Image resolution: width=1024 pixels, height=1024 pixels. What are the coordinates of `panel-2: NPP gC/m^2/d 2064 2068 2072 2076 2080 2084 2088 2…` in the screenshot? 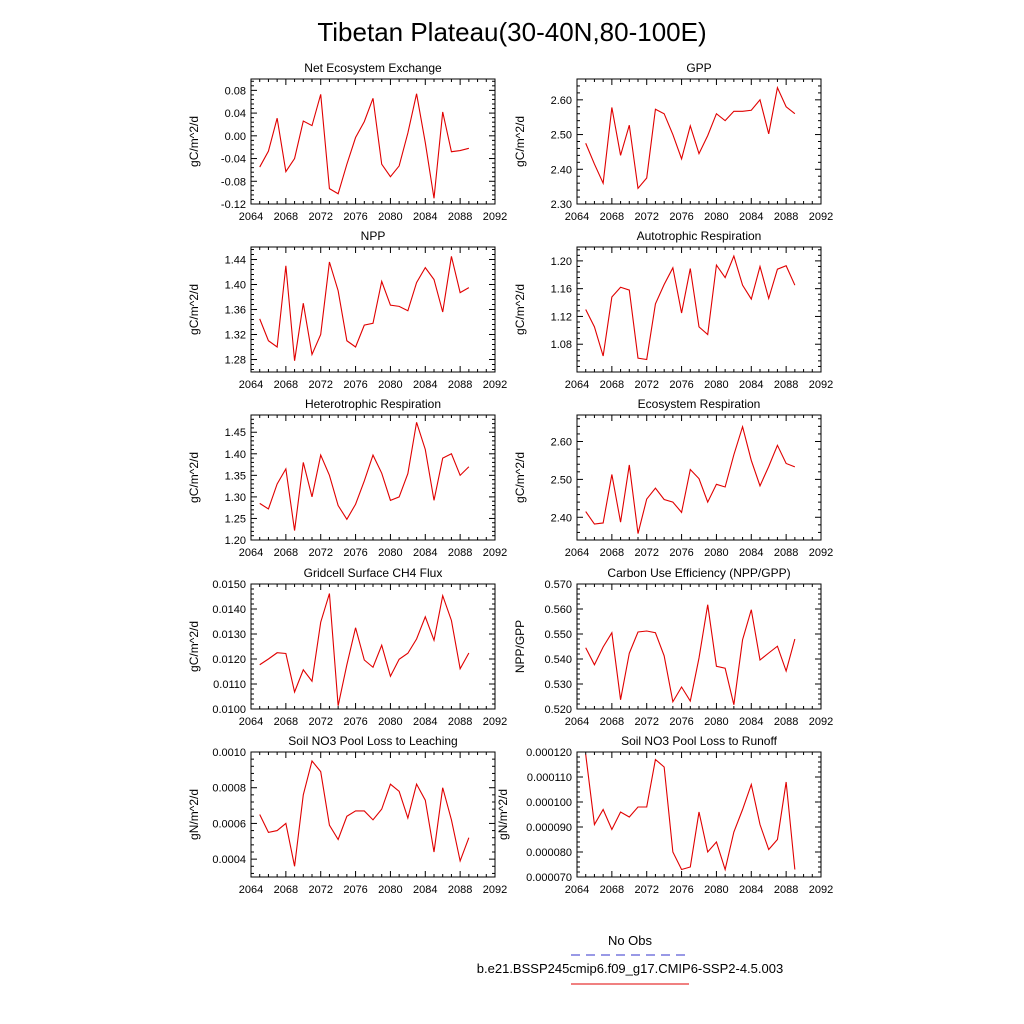 It's located at (347, 310).